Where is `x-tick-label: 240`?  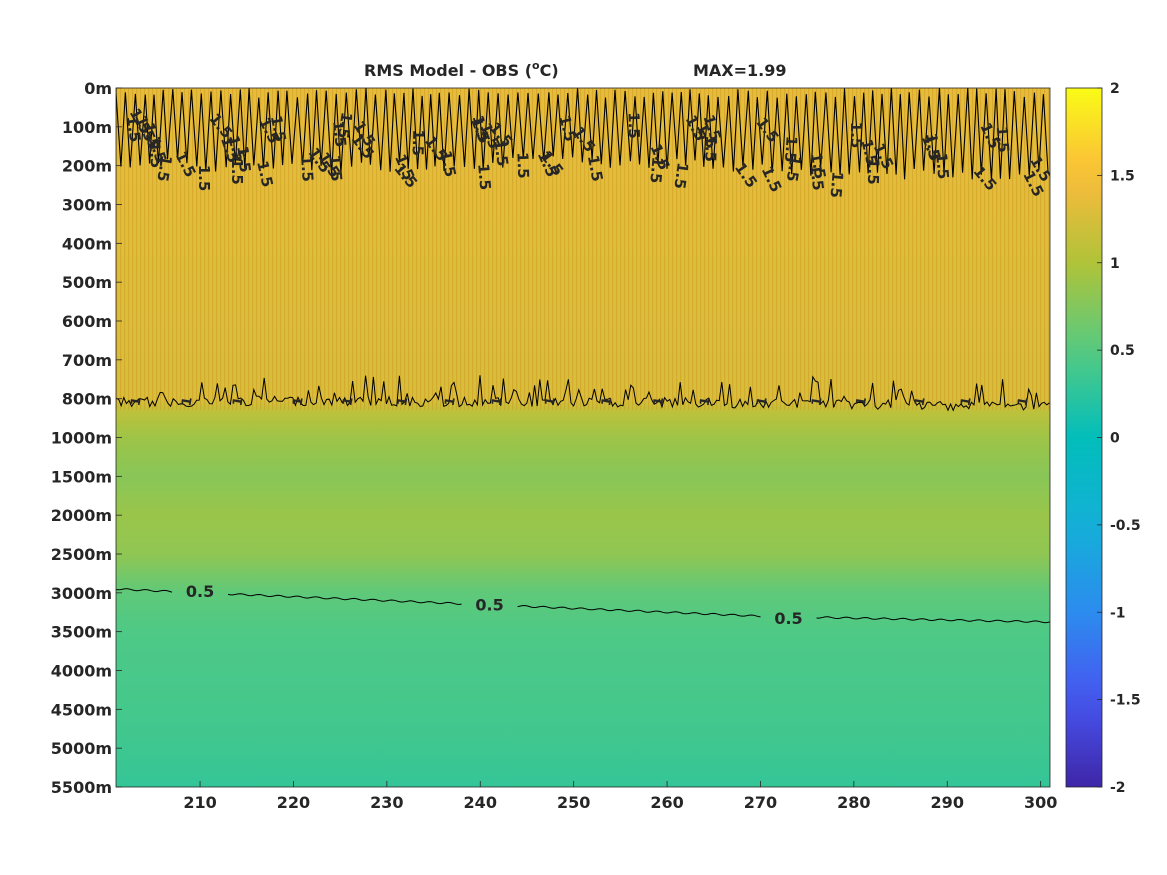
x-tick-label: 240 is located at coordinates (480, 802).